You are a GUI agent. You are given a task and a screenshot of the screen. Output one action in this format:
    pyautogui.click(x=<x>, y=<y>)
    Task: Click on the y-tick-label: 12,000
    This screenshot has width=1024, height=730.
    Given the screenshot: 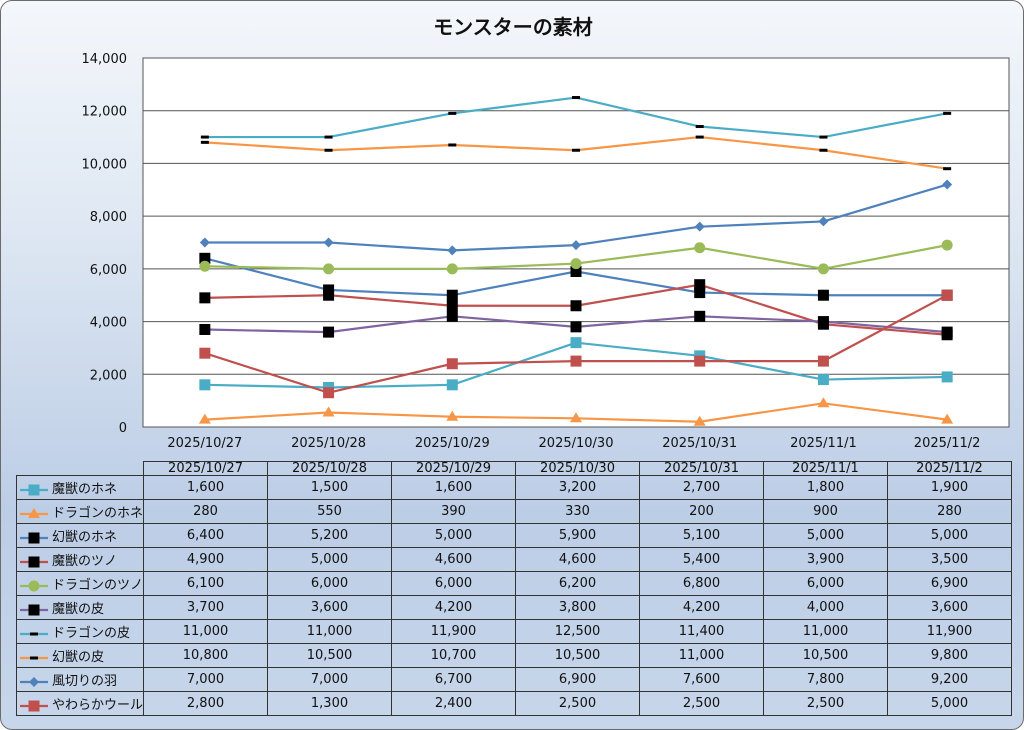 What is the action you would take?
    pyautogui.click(x=105, y=112)
    